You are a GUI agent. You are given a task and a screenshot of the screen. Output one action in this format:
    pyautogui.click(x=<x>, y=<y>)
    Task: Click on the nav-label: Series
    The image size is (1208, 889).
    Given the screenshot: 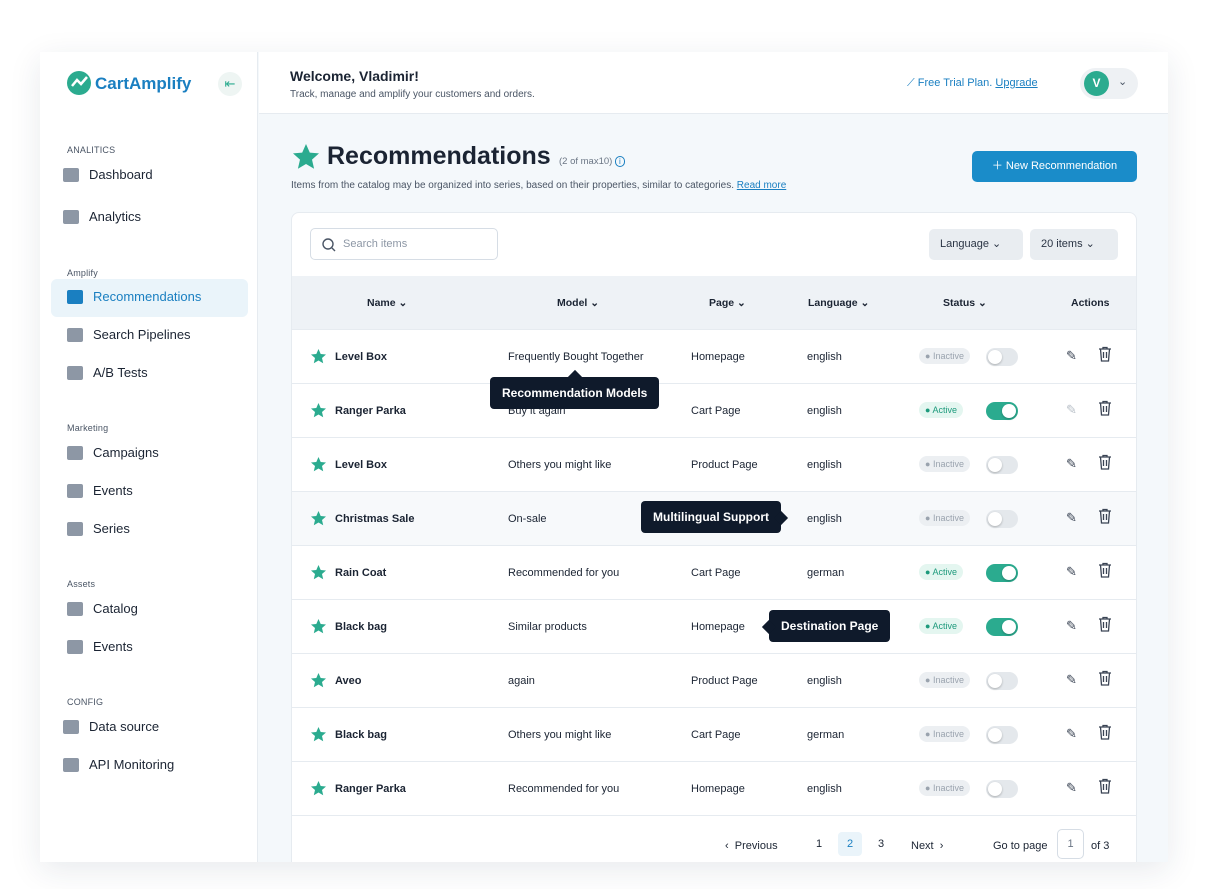 What is the action you would take?
    pyautogui.click(x=111, y=528)
    